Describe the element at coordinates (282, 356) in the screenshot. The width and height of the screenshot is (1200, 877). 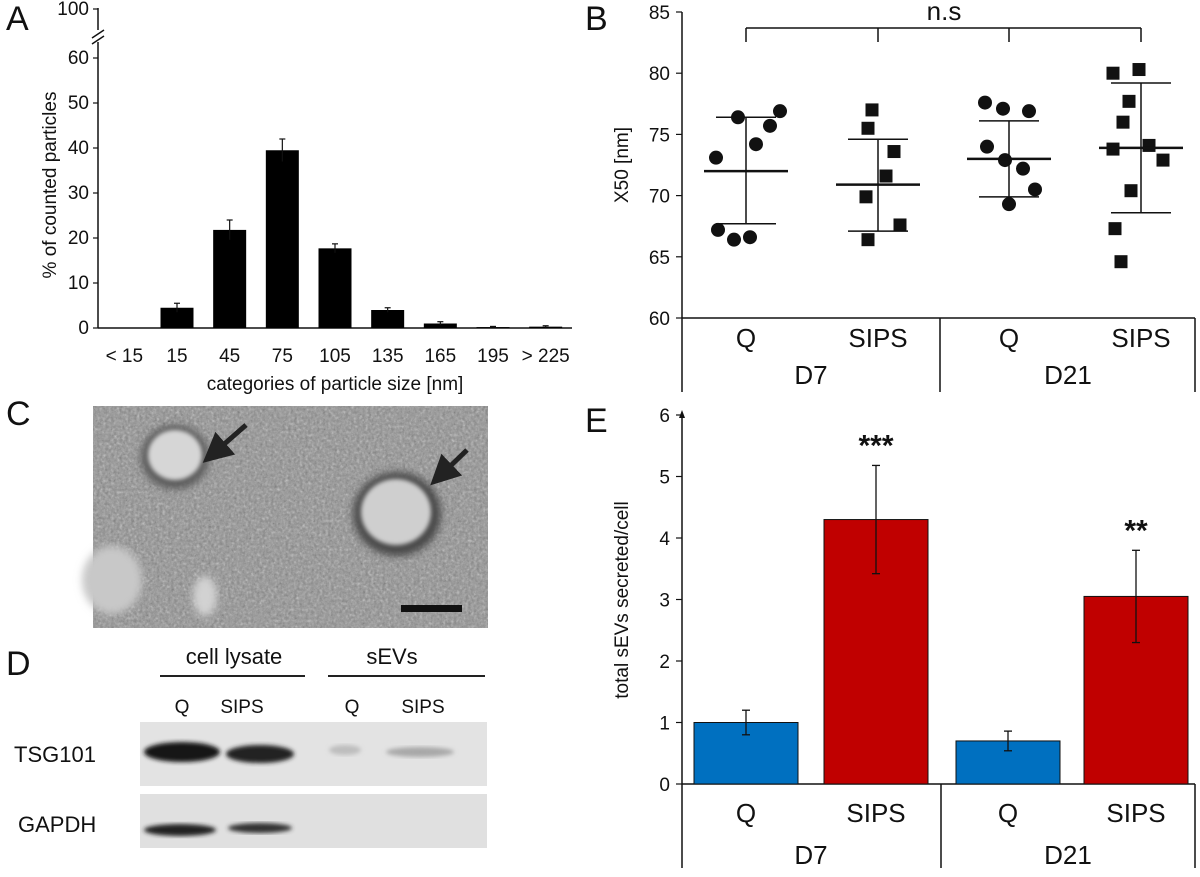
I see `x-tick-label: 75` at that location.